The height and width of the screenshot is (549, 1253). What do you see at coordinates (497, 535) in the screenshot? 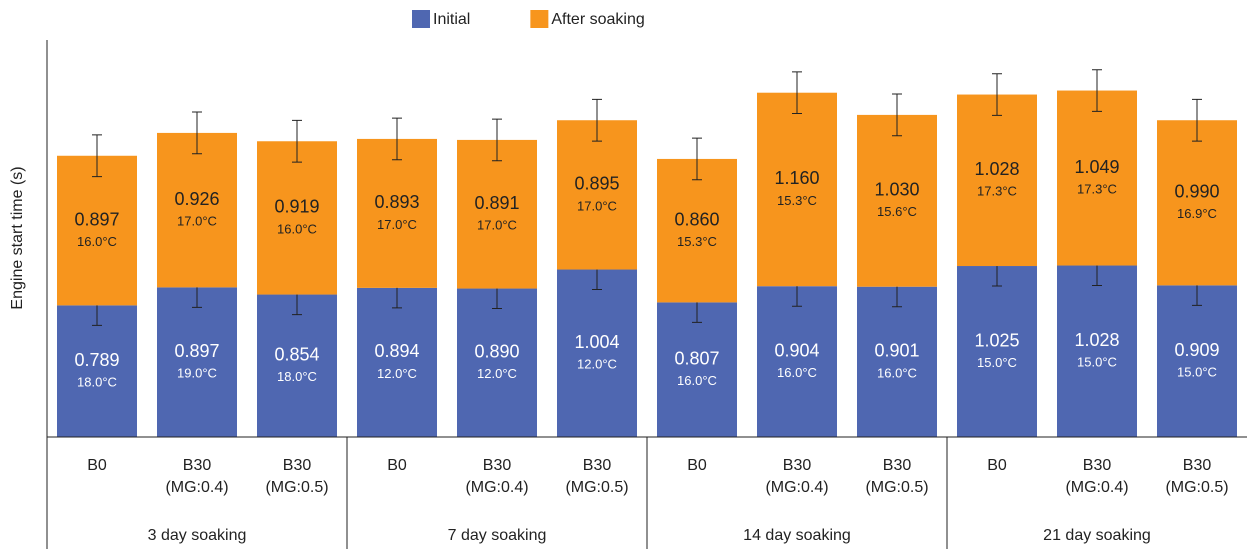
I see `group-label: 7 day soaking` at bounding box center [497, 535].